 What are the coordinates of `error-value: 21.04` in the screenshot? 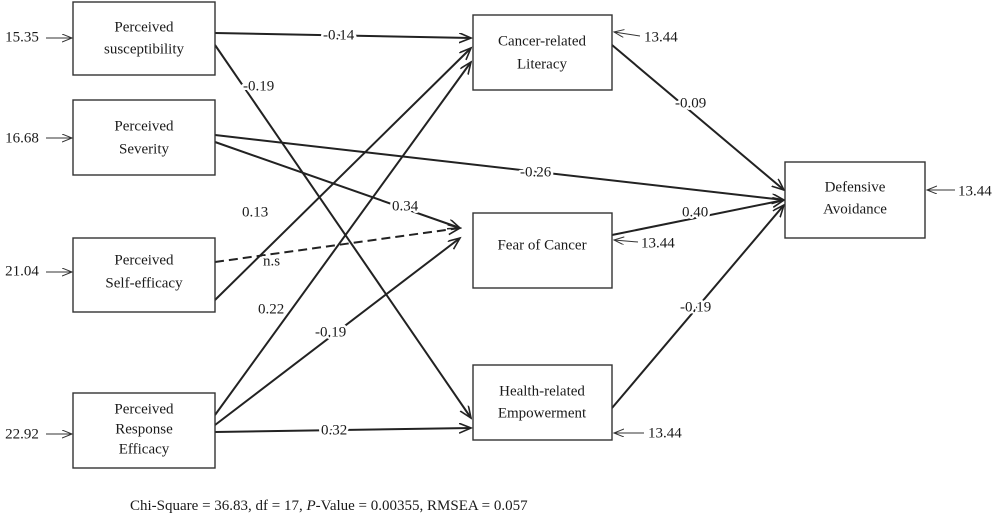 It's located at (22, 271).